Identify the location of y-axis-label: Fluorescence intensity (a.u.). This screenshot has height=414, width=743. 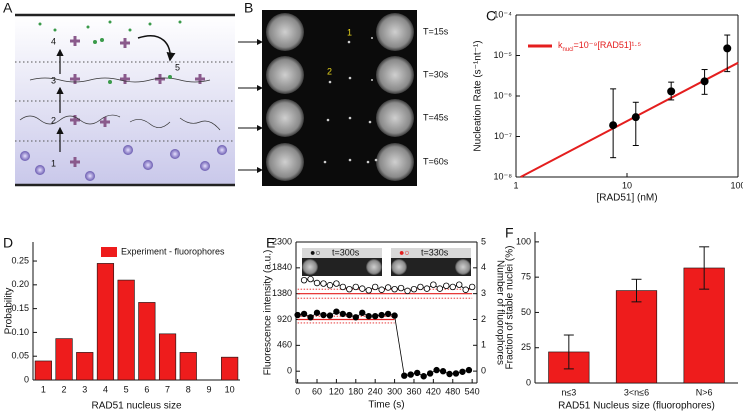
(268, 313).